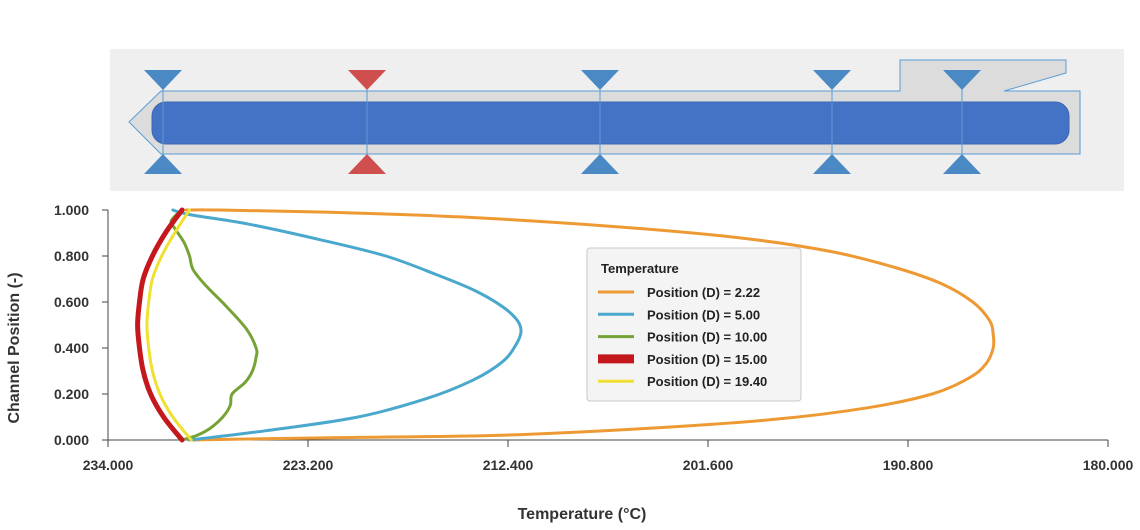 Image resolution: width=1140 pixels, height=530 pixels. I want to click on x-axis-title: Temperature (°C), so click(582, 514).